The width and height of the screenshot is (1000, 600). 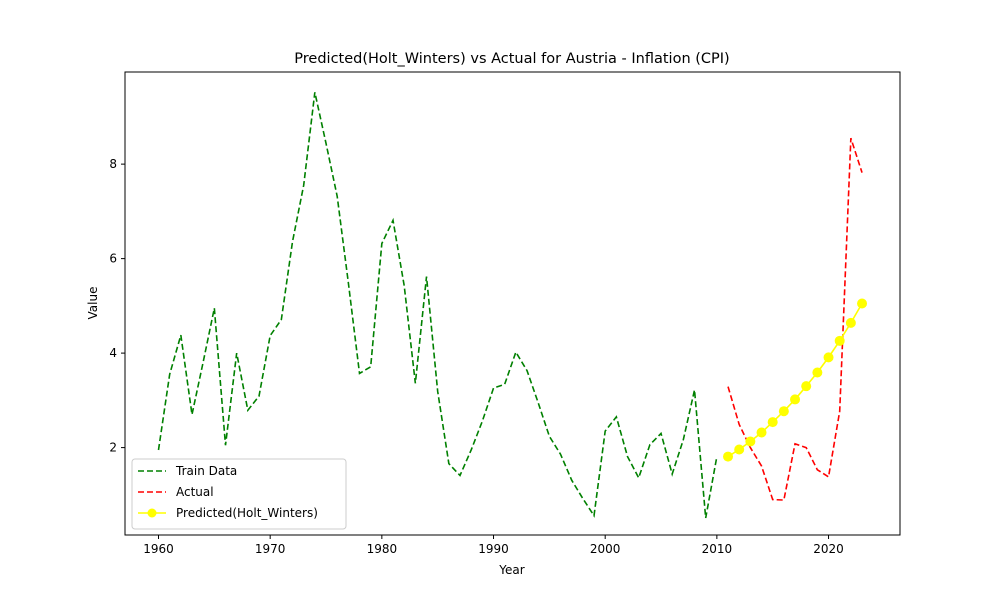 What do you see at coordinates (113, 353) in the screenshot?
I see `y-tick-label: 4` at bounding box center [113, 353].